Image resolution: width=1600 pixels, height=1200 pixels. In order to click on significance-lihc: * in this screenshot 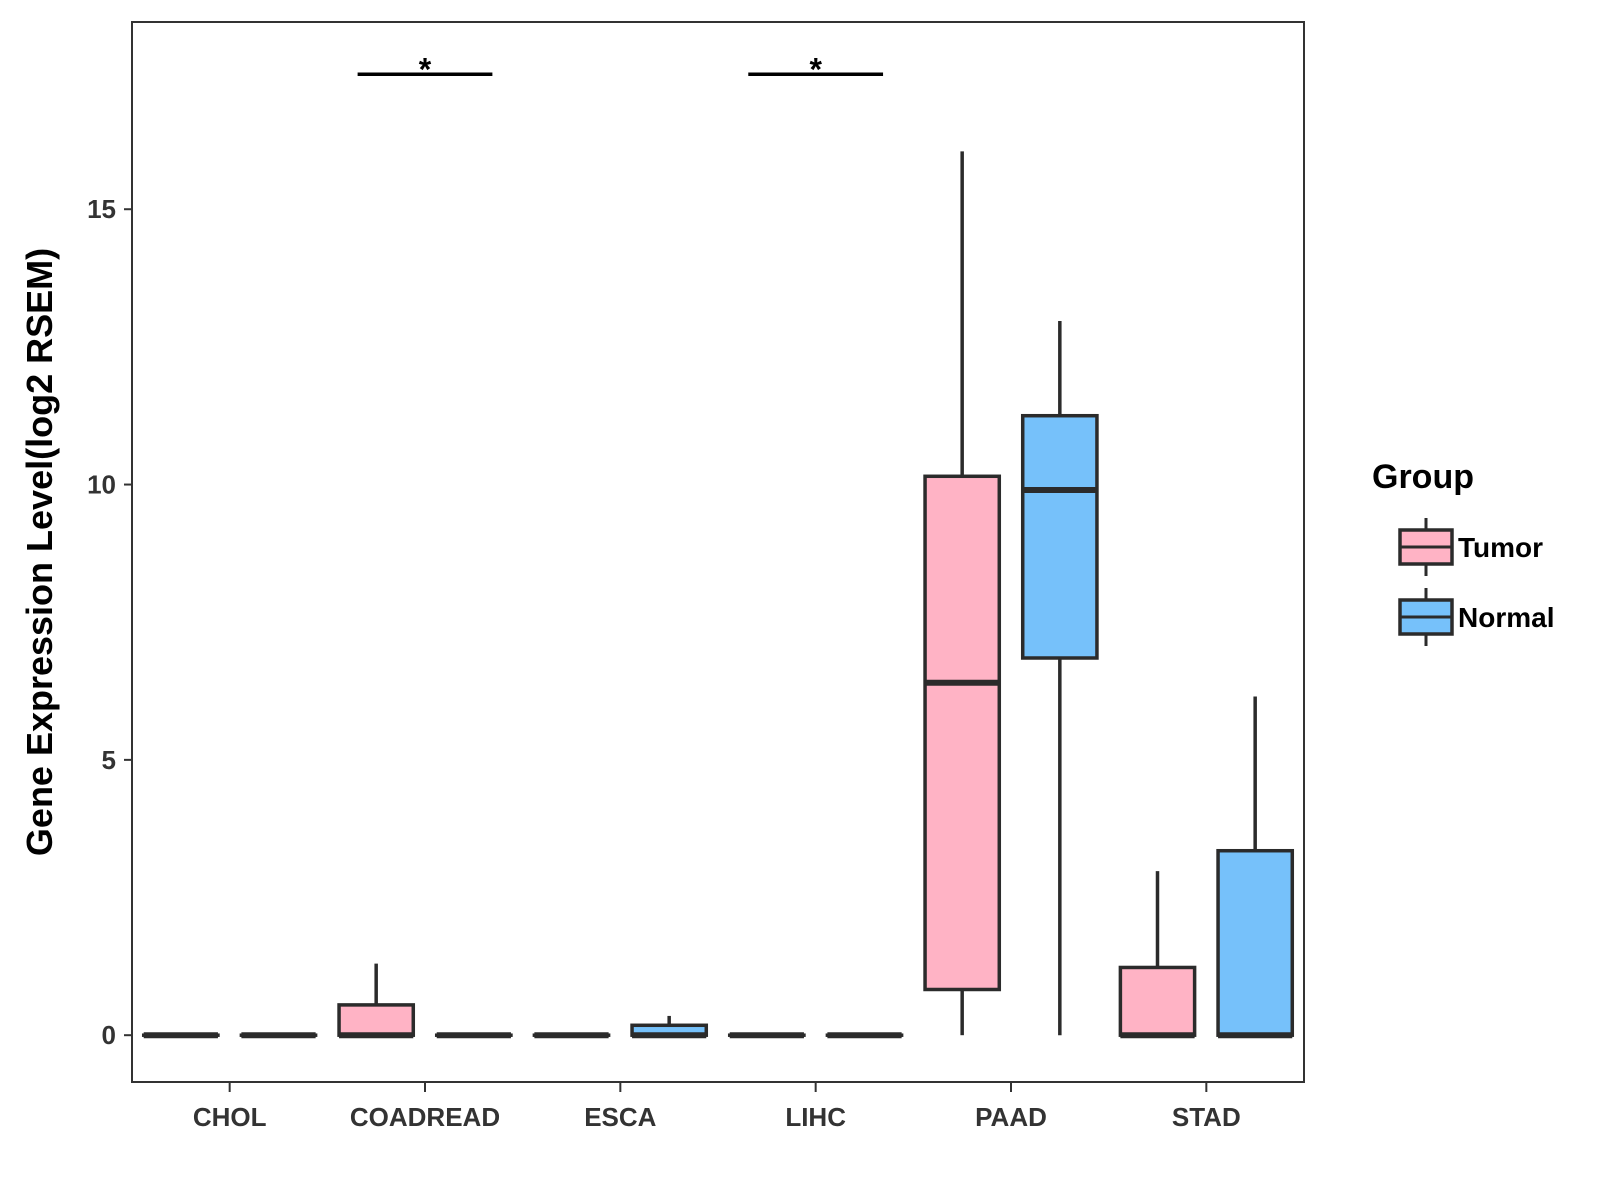, I will do `click(816, 69)`.